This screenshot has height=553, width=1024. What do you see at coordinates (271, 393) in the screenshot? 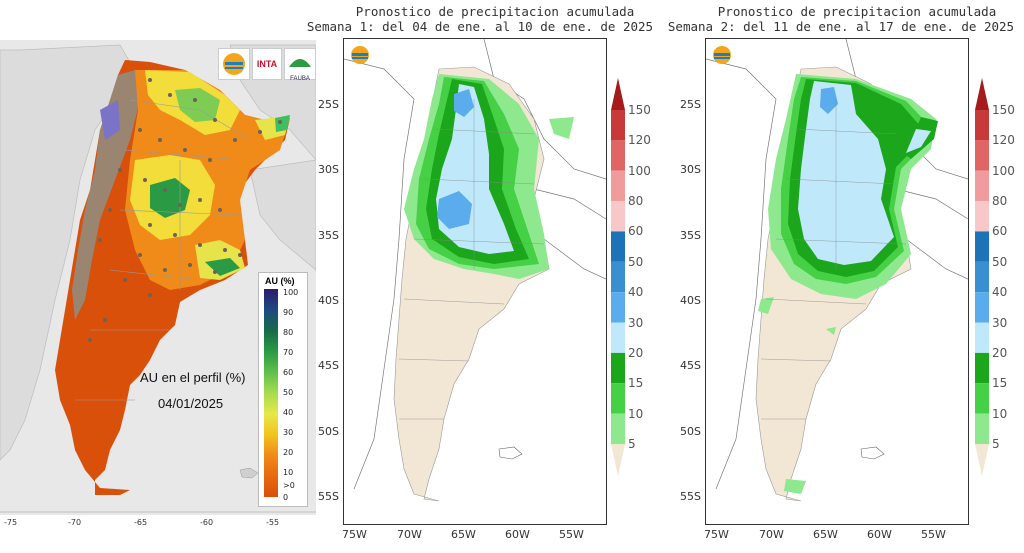
I see `au-legend-bar` at bounding box center [271, 393].